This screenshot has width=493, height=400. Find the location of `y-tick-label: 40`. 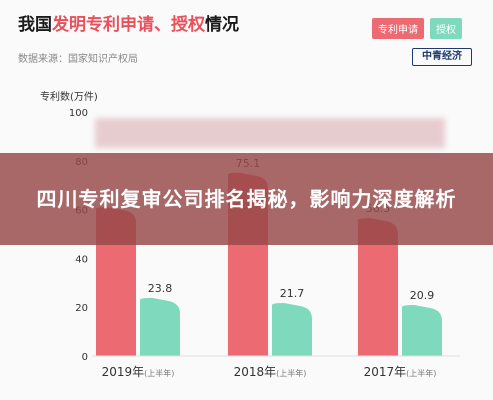

y-tick-label: 40 is located at coordinates (81, 259).